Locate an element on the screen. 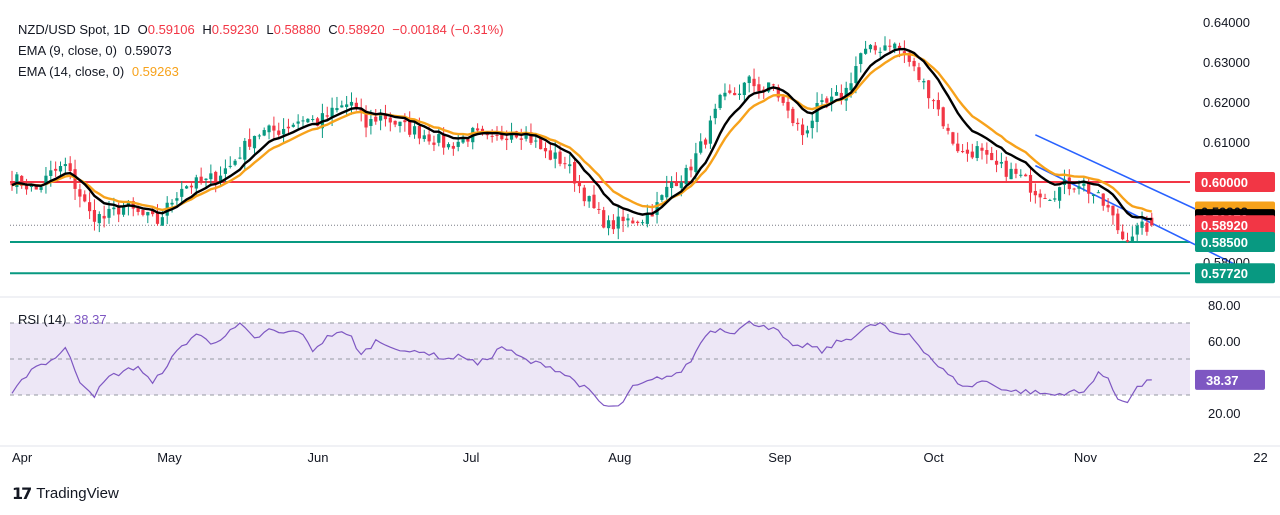 Image resolution: width=1280 pixels, height=515 pixels. time-tick-label: May is located at coordinates (169, 457).